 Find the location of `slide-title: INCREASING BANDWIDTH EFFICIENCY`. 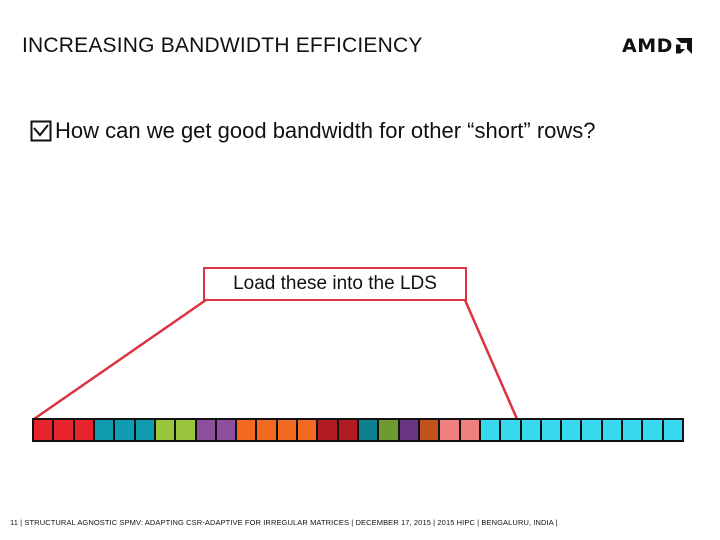

slide-title: INCREASING BANDWIDTH EFFICIENCY is located at coordinates (222, 45).